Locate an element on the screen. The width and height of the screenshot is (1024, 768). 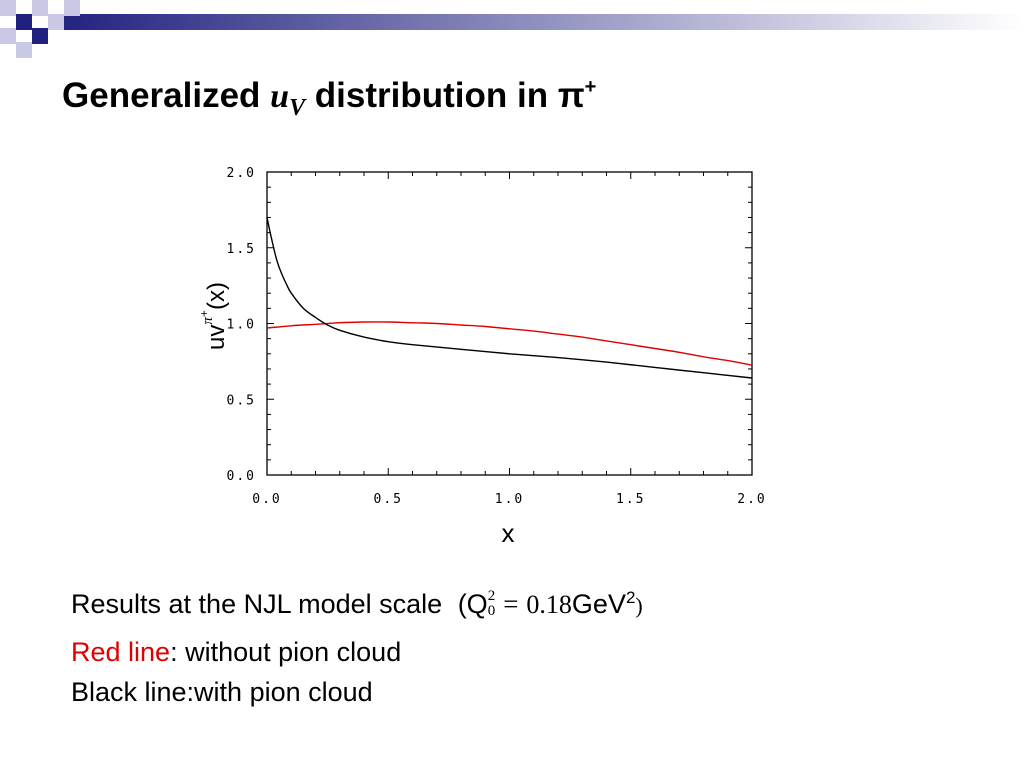
slide-decoration is located at coordinates (512, 29).